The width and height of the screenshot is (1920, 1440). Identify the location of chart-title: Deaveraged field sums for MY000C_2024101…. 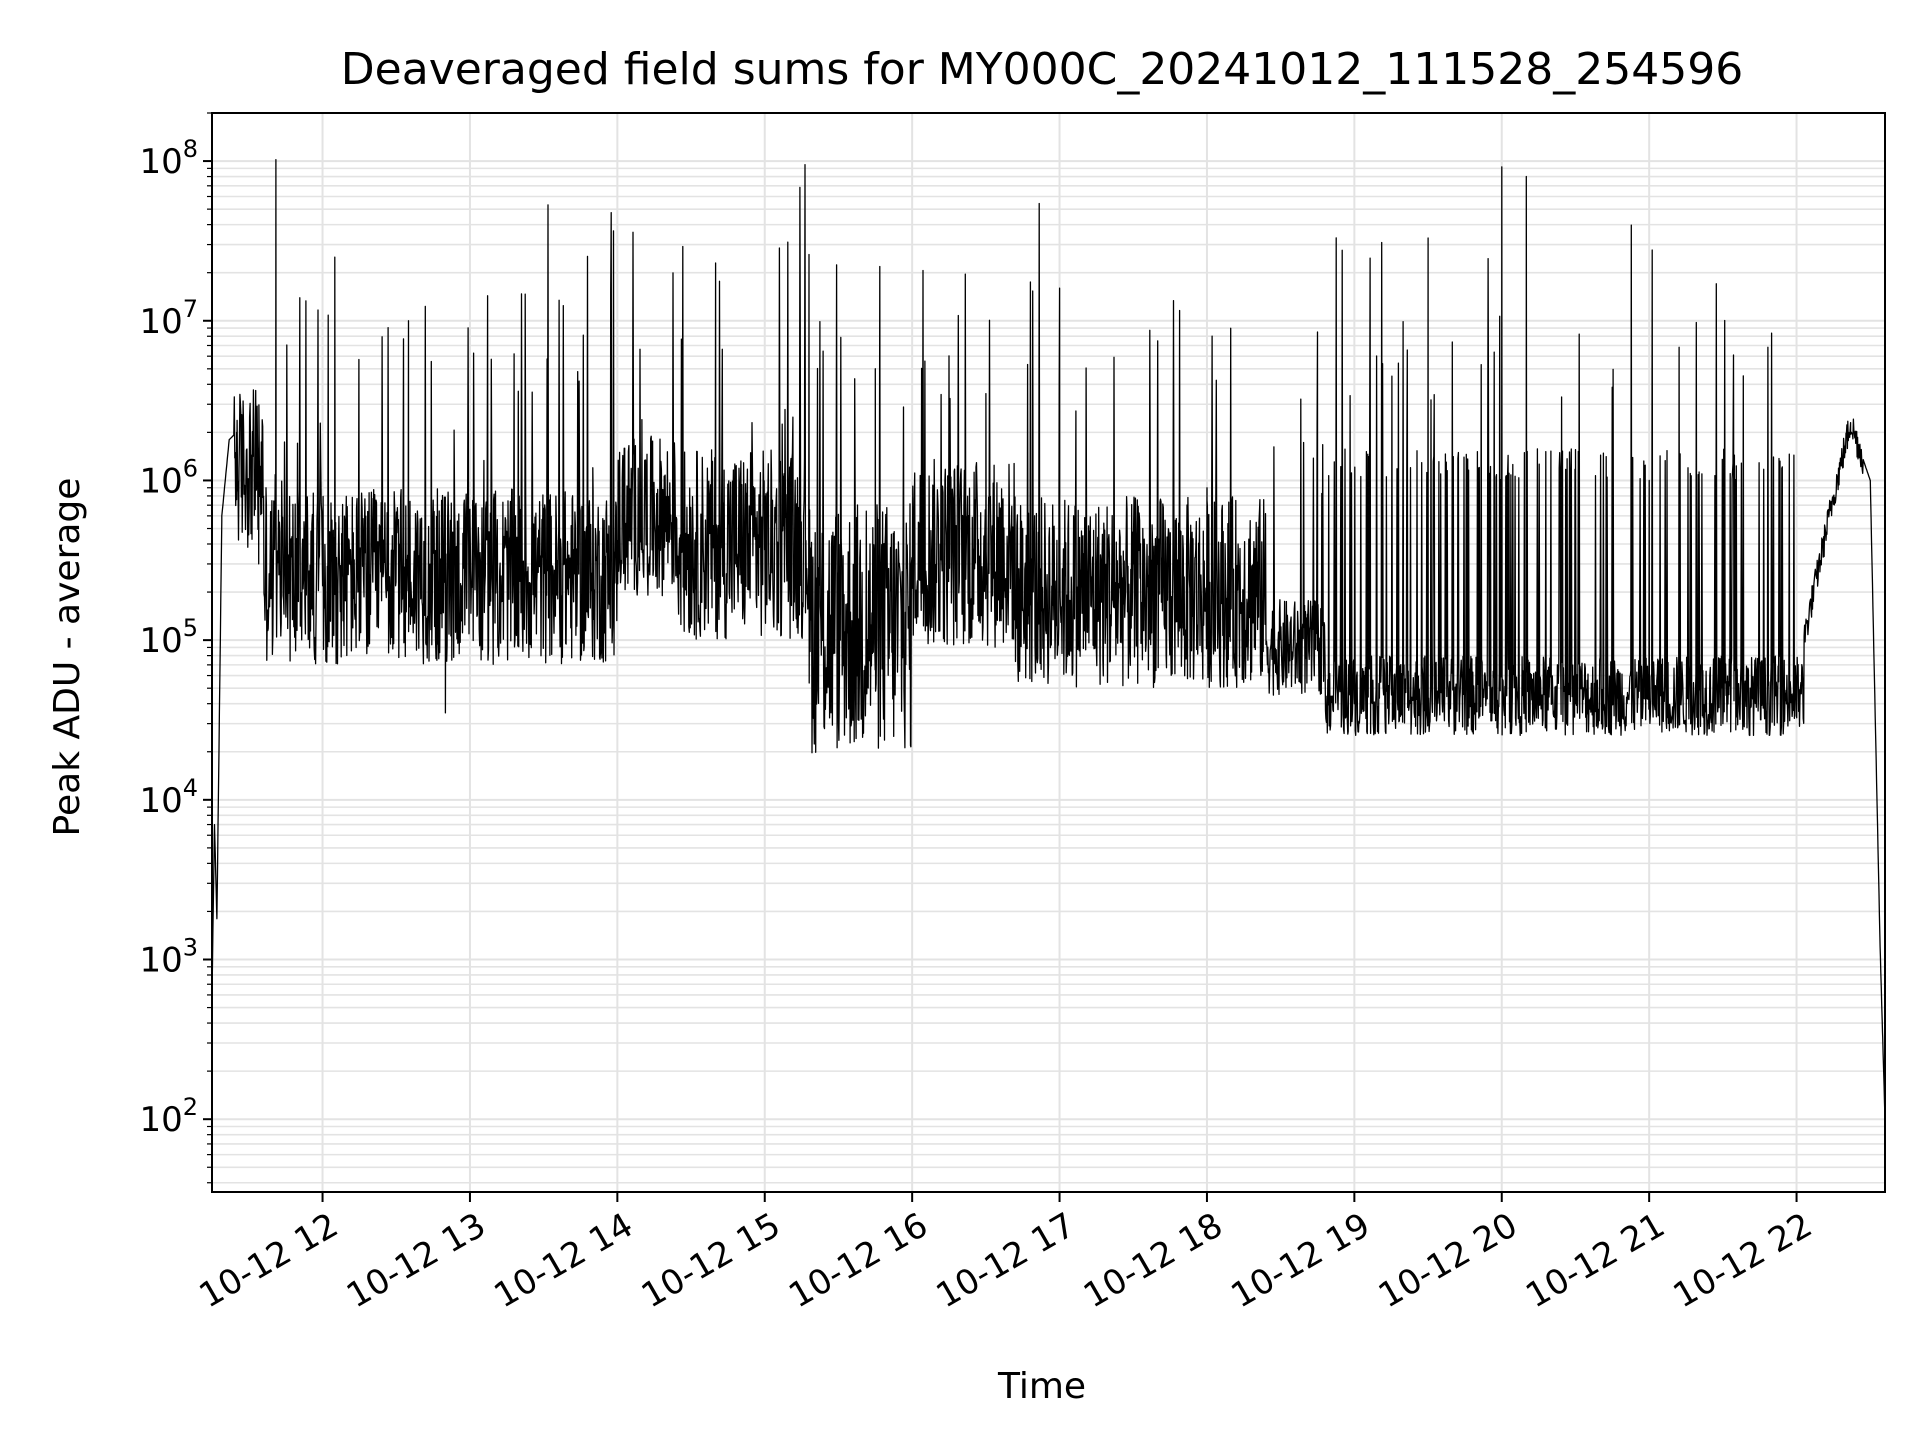
(1042, 69).